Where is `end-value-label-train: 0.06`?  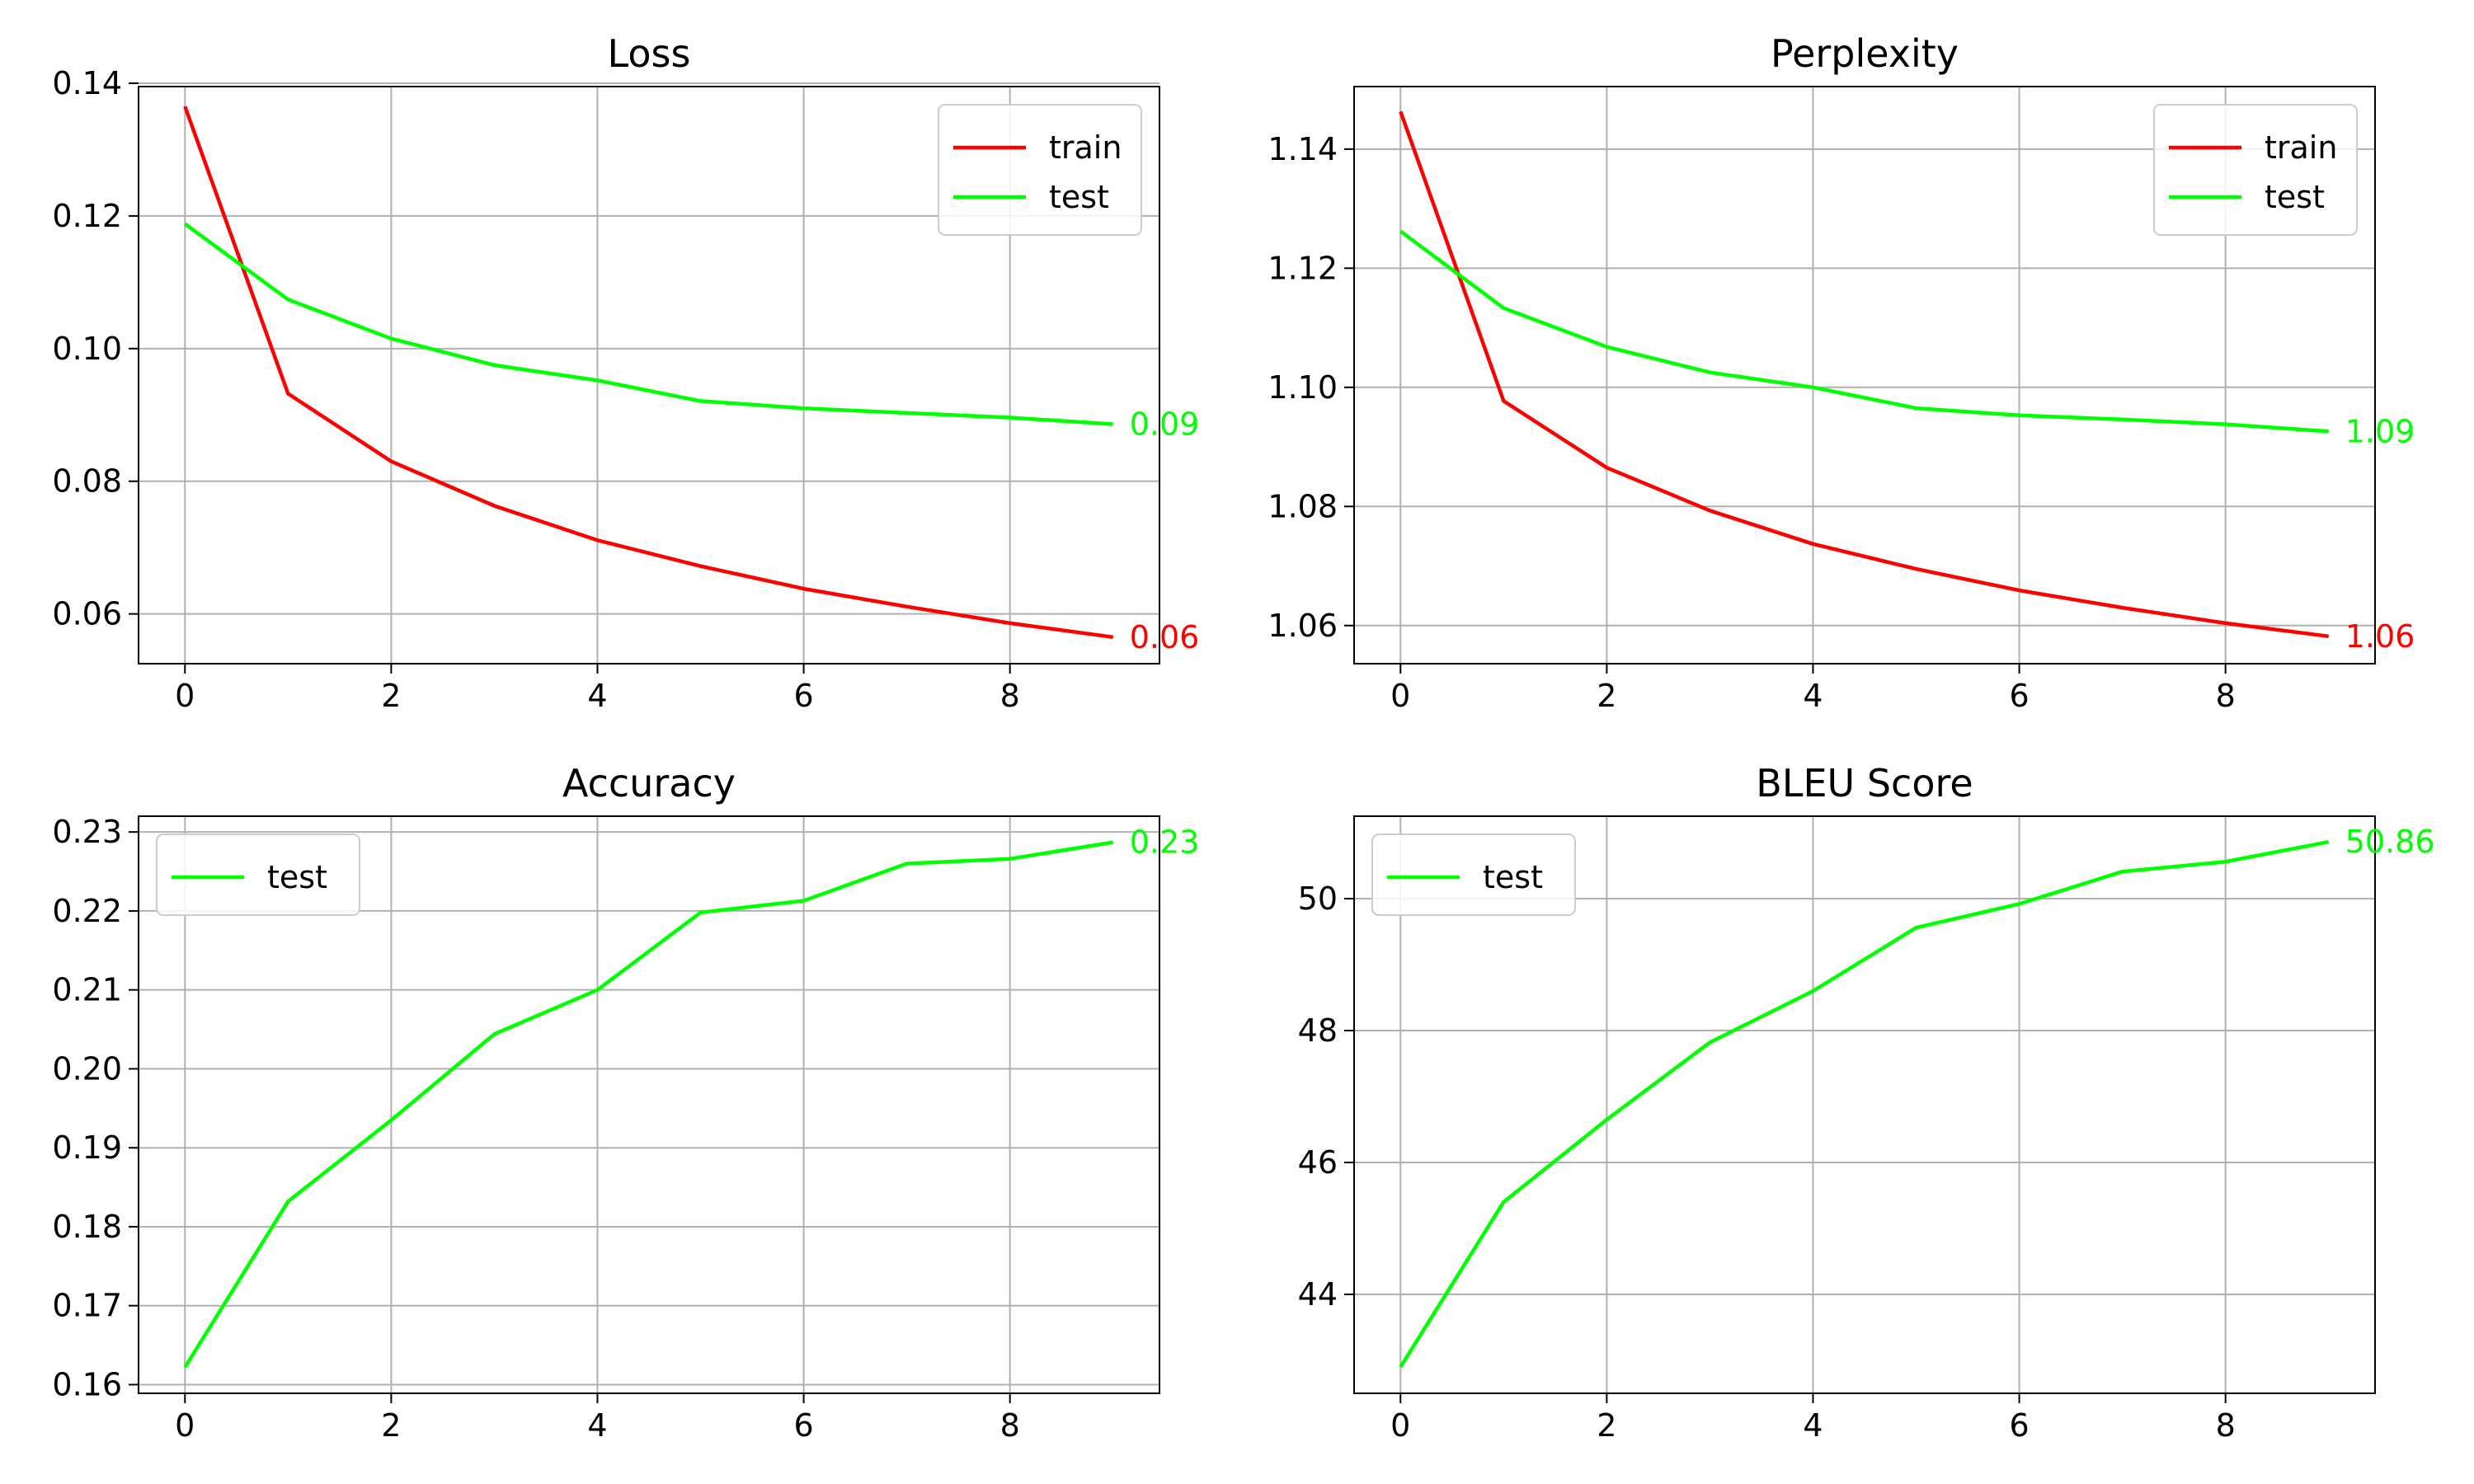
end-value-label-train: 0.06 is located at coordinates (1165, 637).